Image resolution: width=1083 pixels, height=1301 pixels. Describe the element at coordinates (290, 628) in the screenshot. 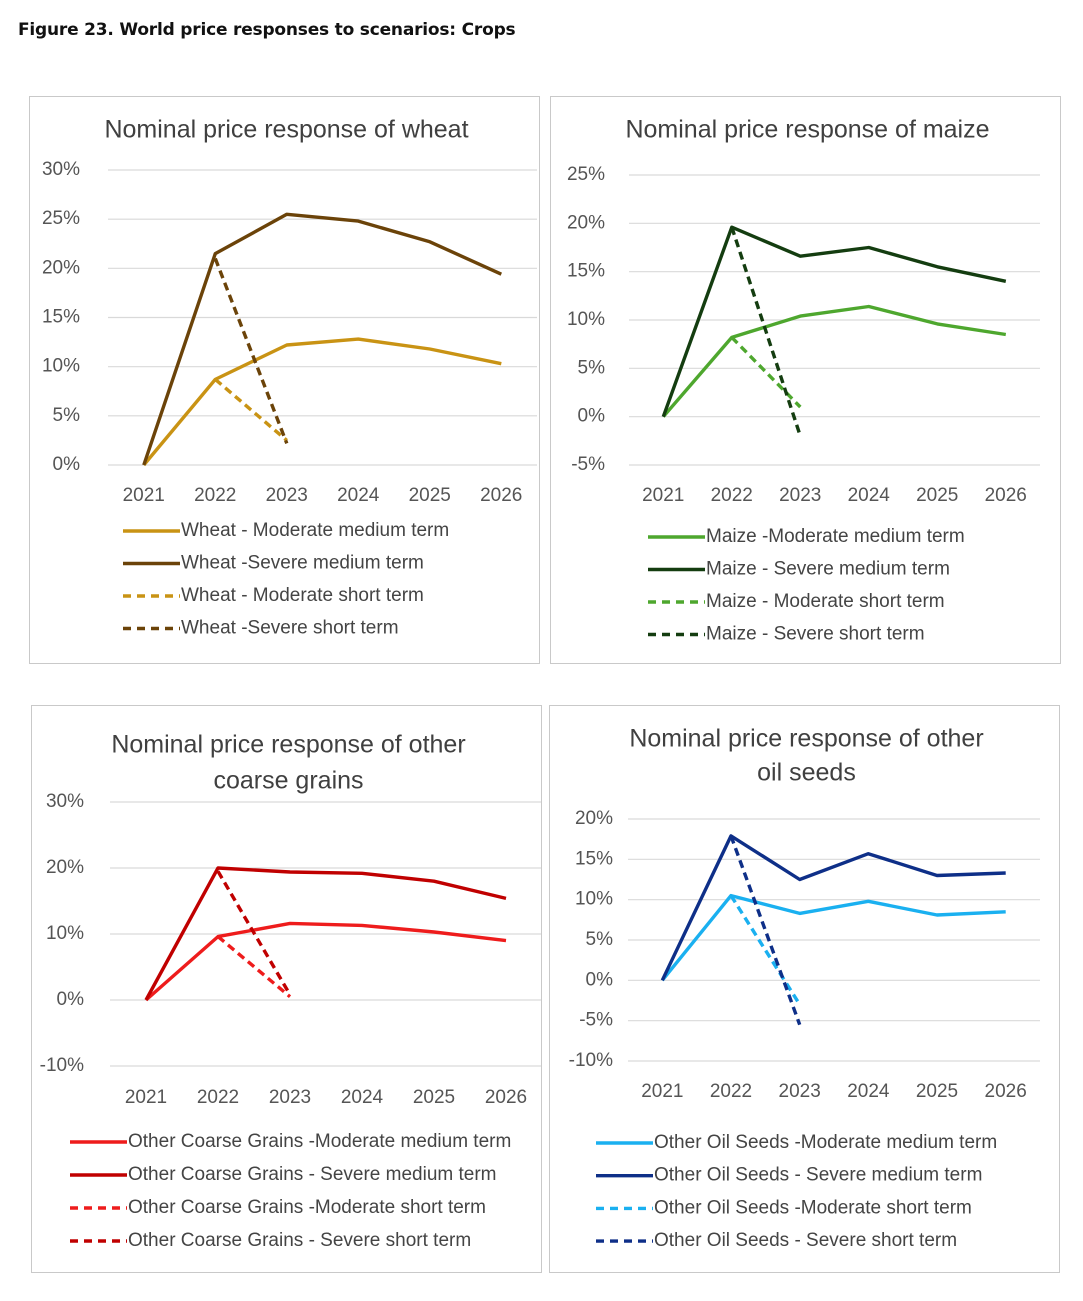

I see `legend-label: Wheat -Severe short term` at that location.